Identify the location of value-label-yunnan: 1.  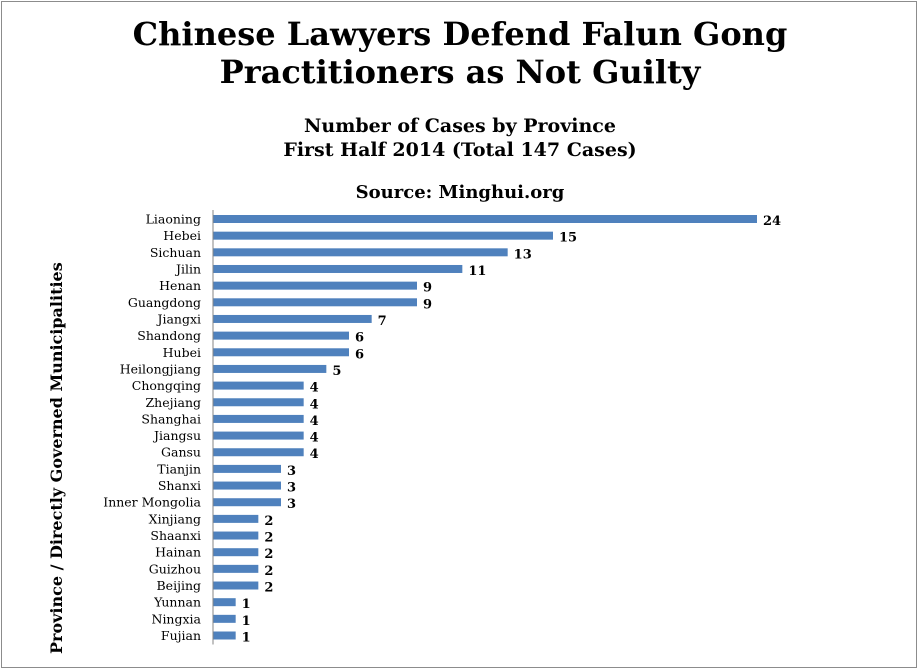
(246, 604).